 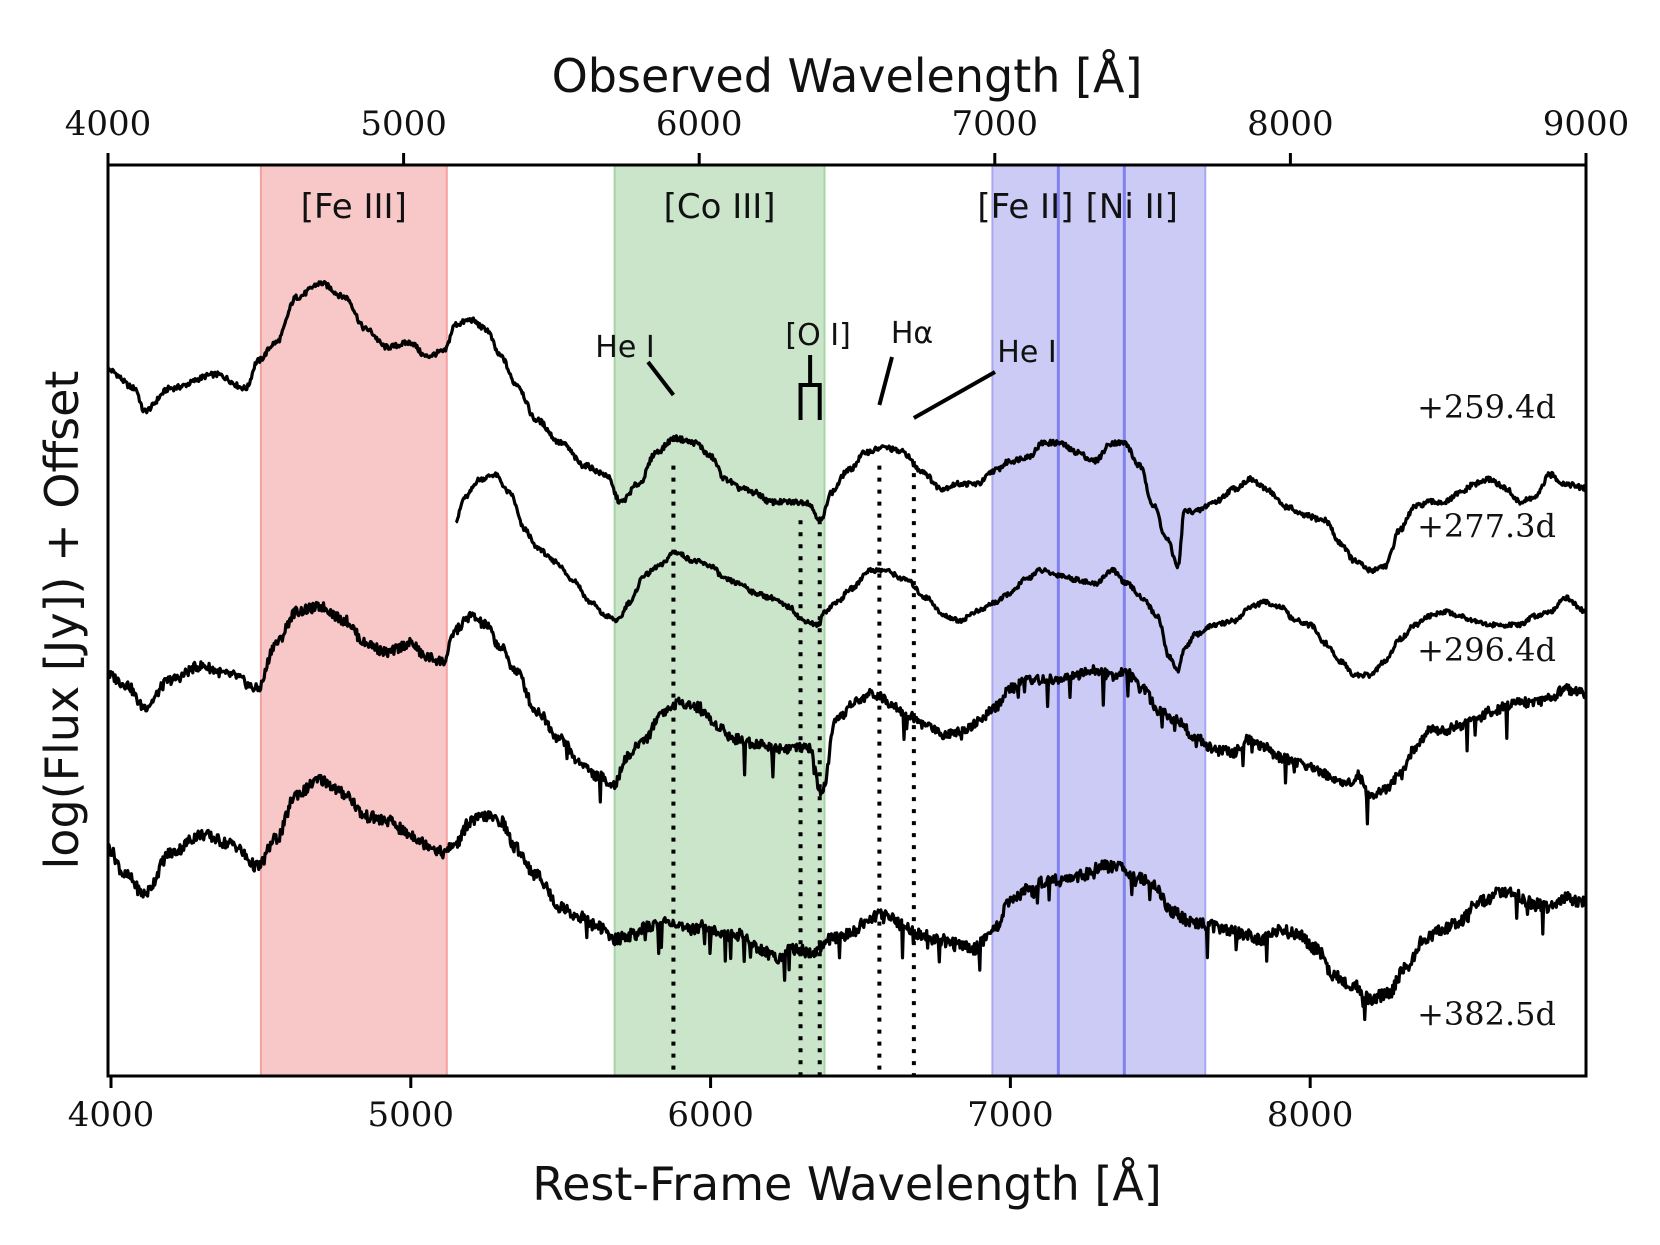 I want to click on epoch-label-3: +382.5d, so click(x=1486, y=1014).